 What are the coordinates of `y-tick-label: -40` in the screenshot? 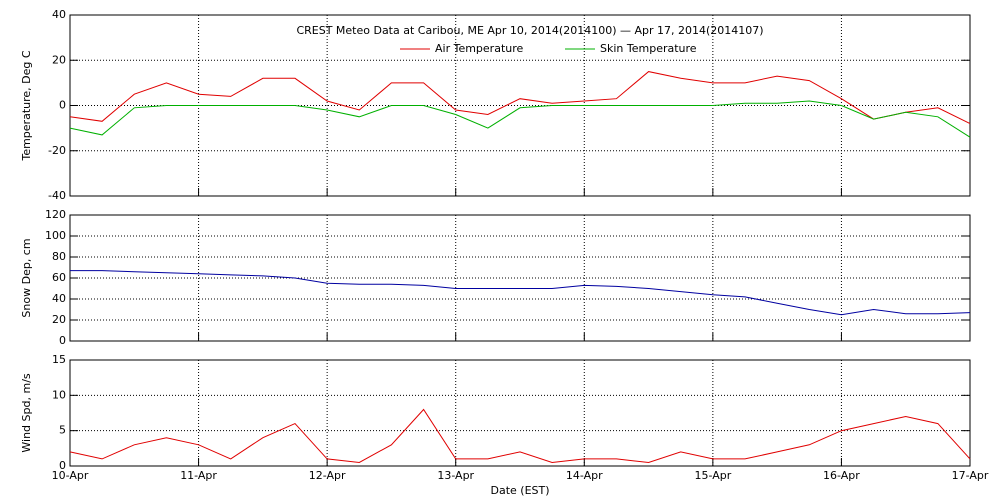 It's located at (57, 195).